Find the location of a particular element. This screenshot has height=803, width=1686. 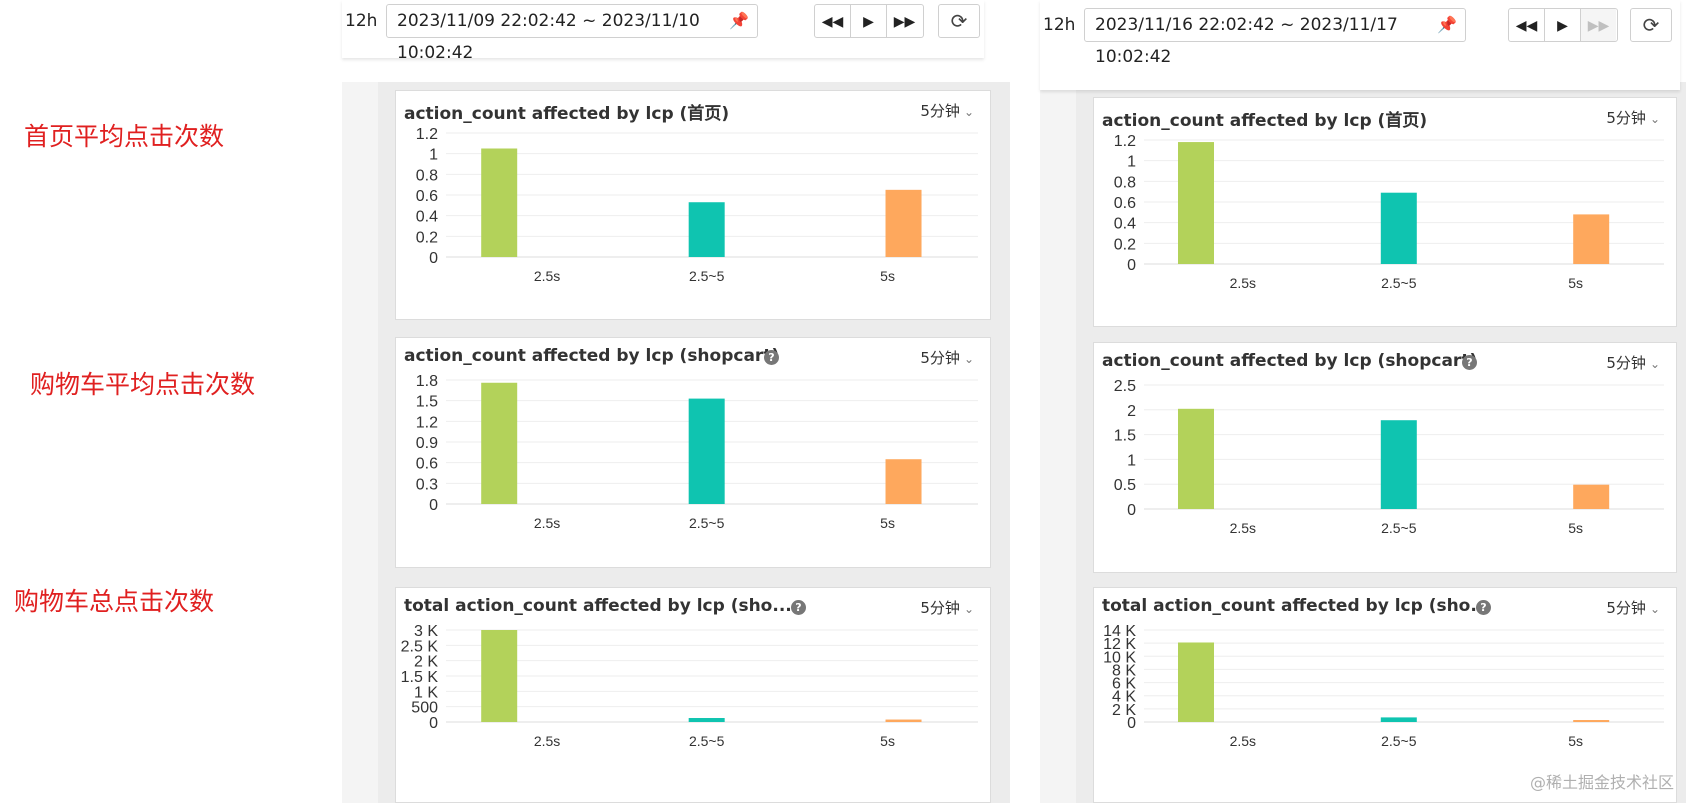

y-tick-label: 0.2 is located at coordinates (427, 237).